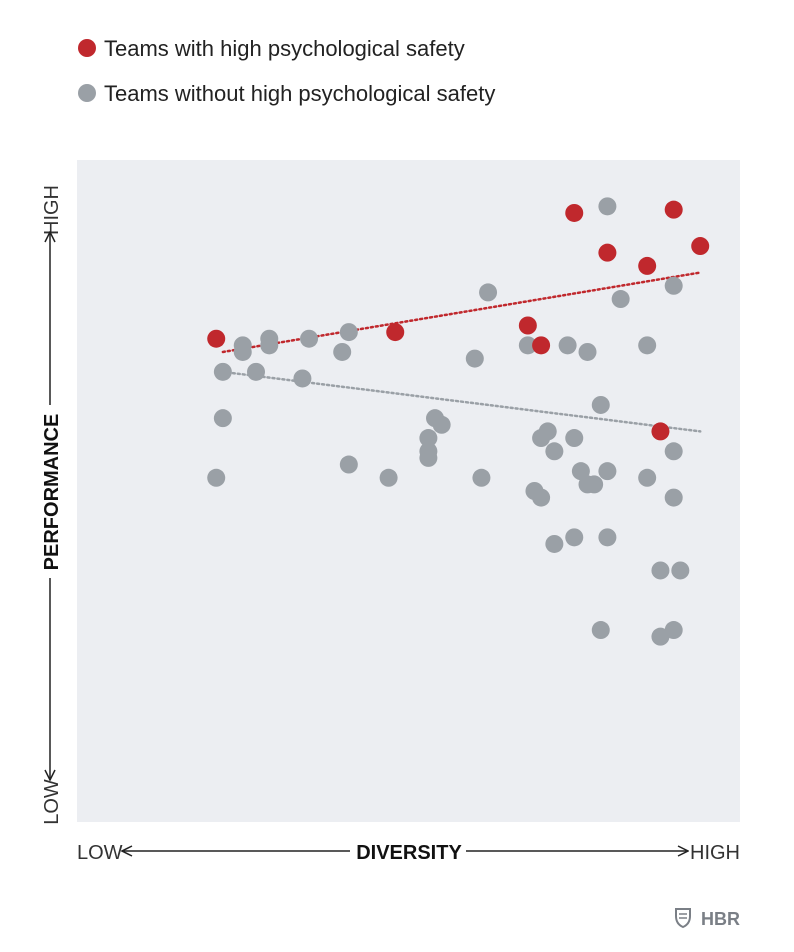  Describe the element at coordinates (299, 93) in the screenshot. I see `legend-label-low: Teams without high psychological safety` at that location.